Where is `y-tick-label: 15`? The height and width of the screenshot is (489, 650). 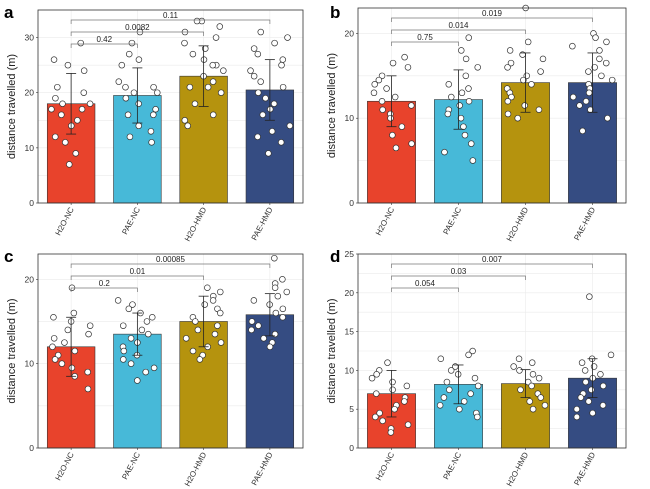 y-tick-label: 15 is located at coordinates (350, 332).